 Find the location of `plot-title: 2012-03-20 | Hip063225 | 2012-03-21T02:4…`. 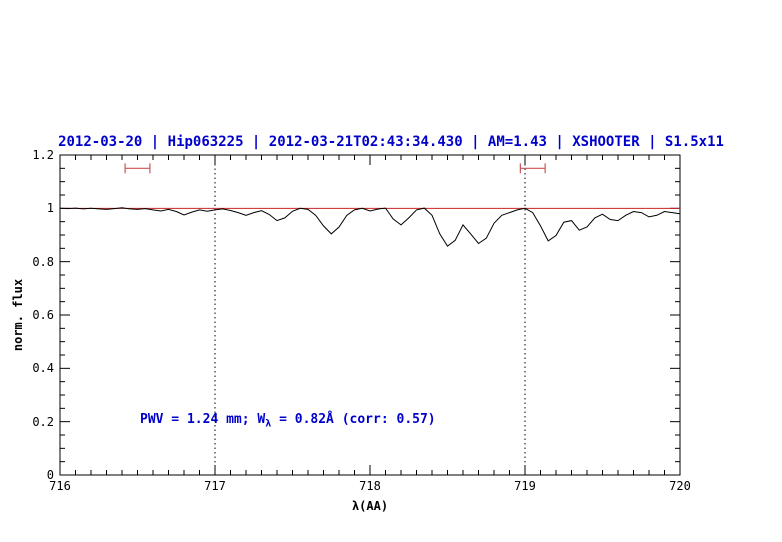

plot-title: 2012-03-20 | Hip063225 | 2012-03-21T02:4… is located at coordinates (391, 142).